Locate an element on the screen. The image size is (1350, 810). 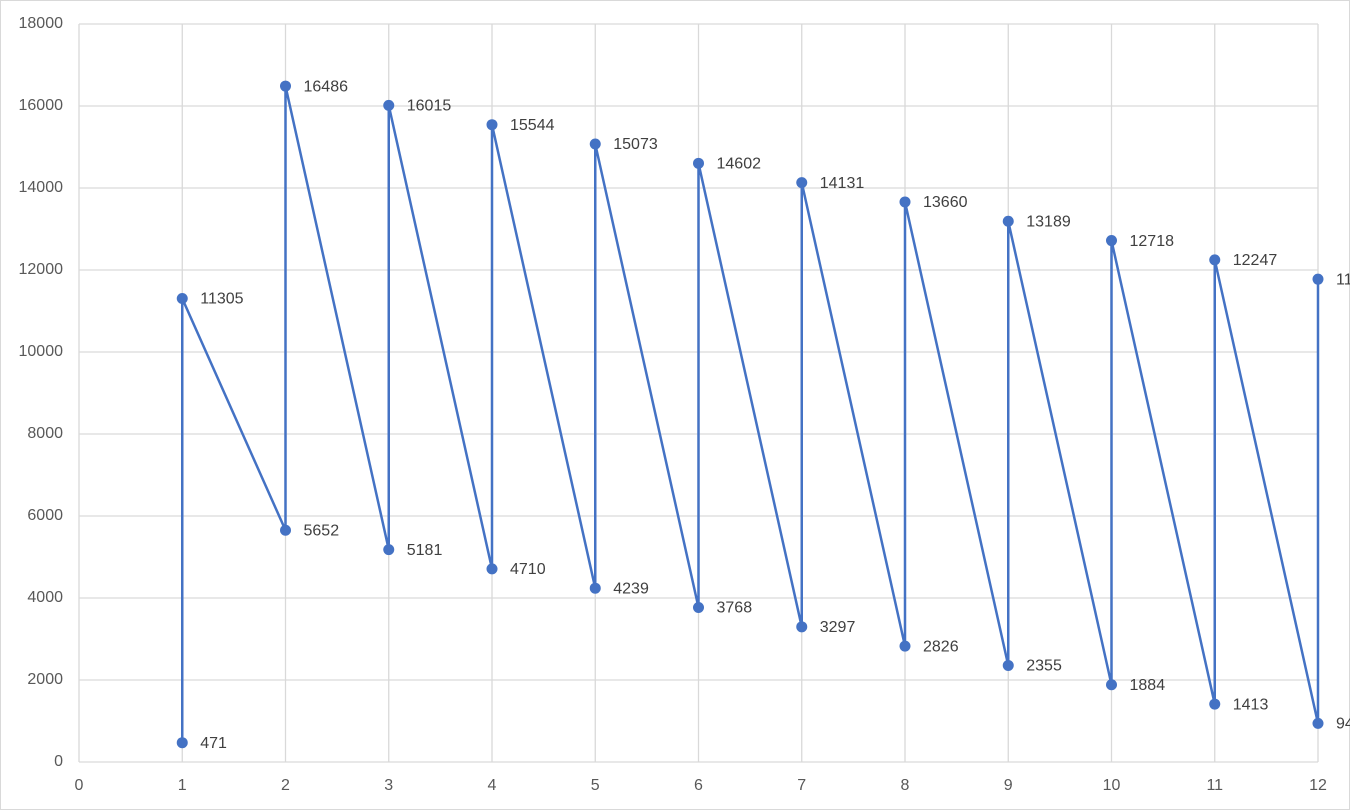
data-label: 942 is located at coordinates (1343, 724).